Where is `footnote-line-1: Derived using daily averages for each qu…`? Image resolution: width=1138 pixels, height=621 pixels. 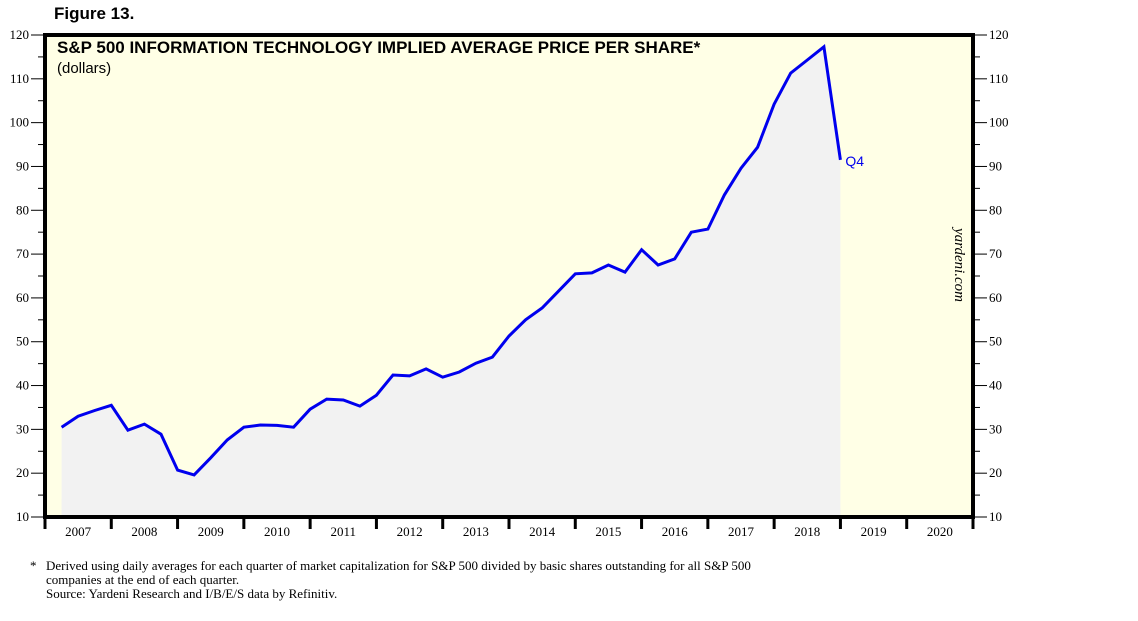 footnote-line-1: Derived using daily averages for each qu… is located at coordinates (398, 565).